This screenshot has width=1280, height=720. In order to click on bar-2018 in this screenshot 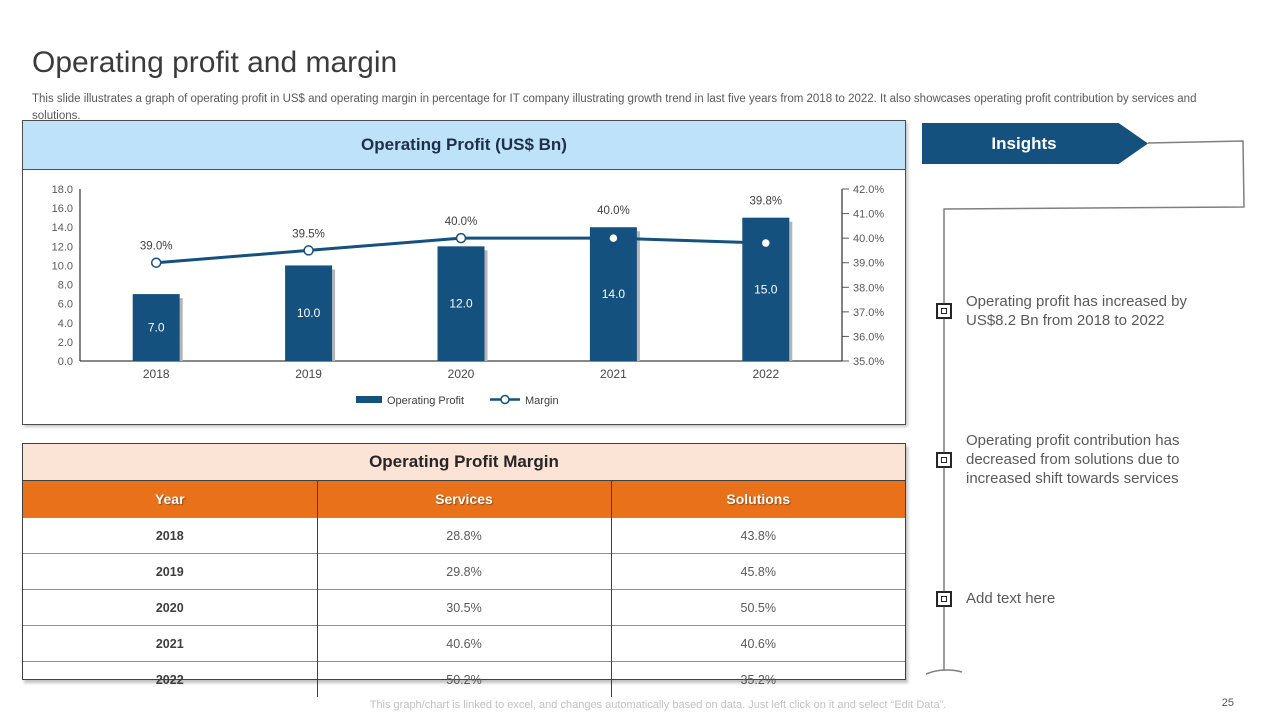, I will do `click(156, 327)`.